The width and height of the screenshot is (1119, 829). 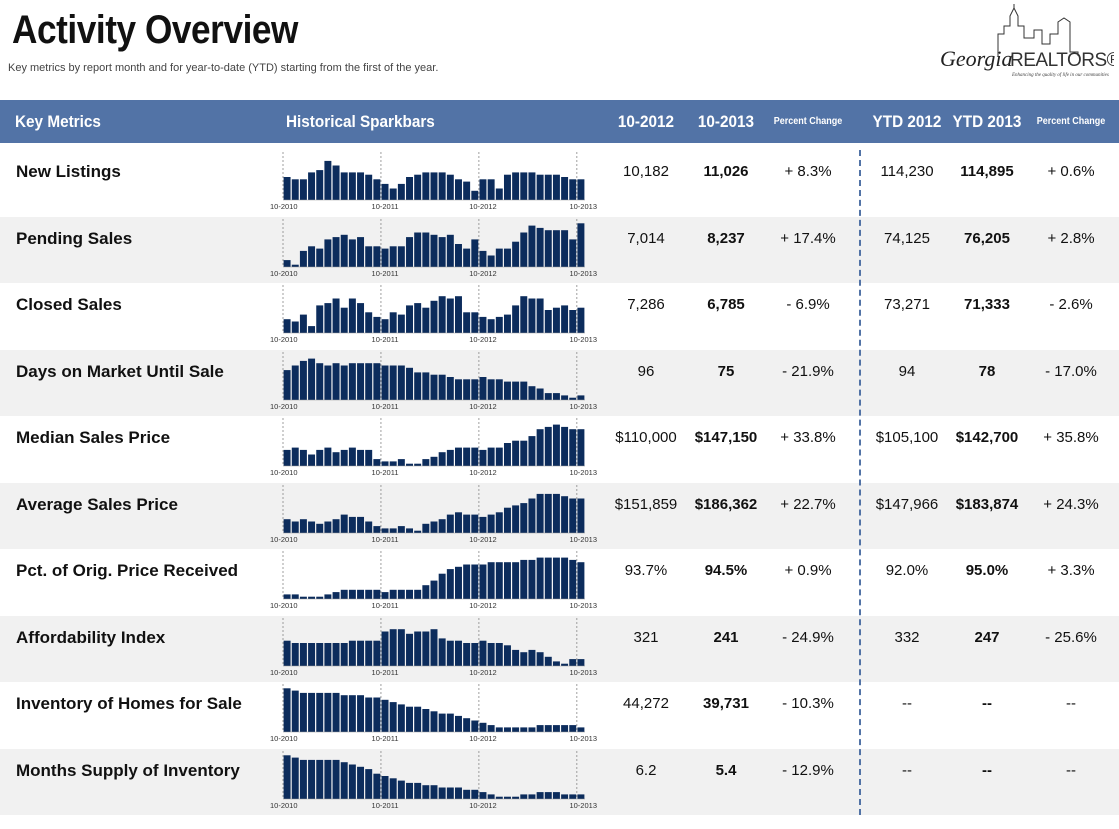 I want to click on cell: + 3.3%, so click(x=1071, y=571).